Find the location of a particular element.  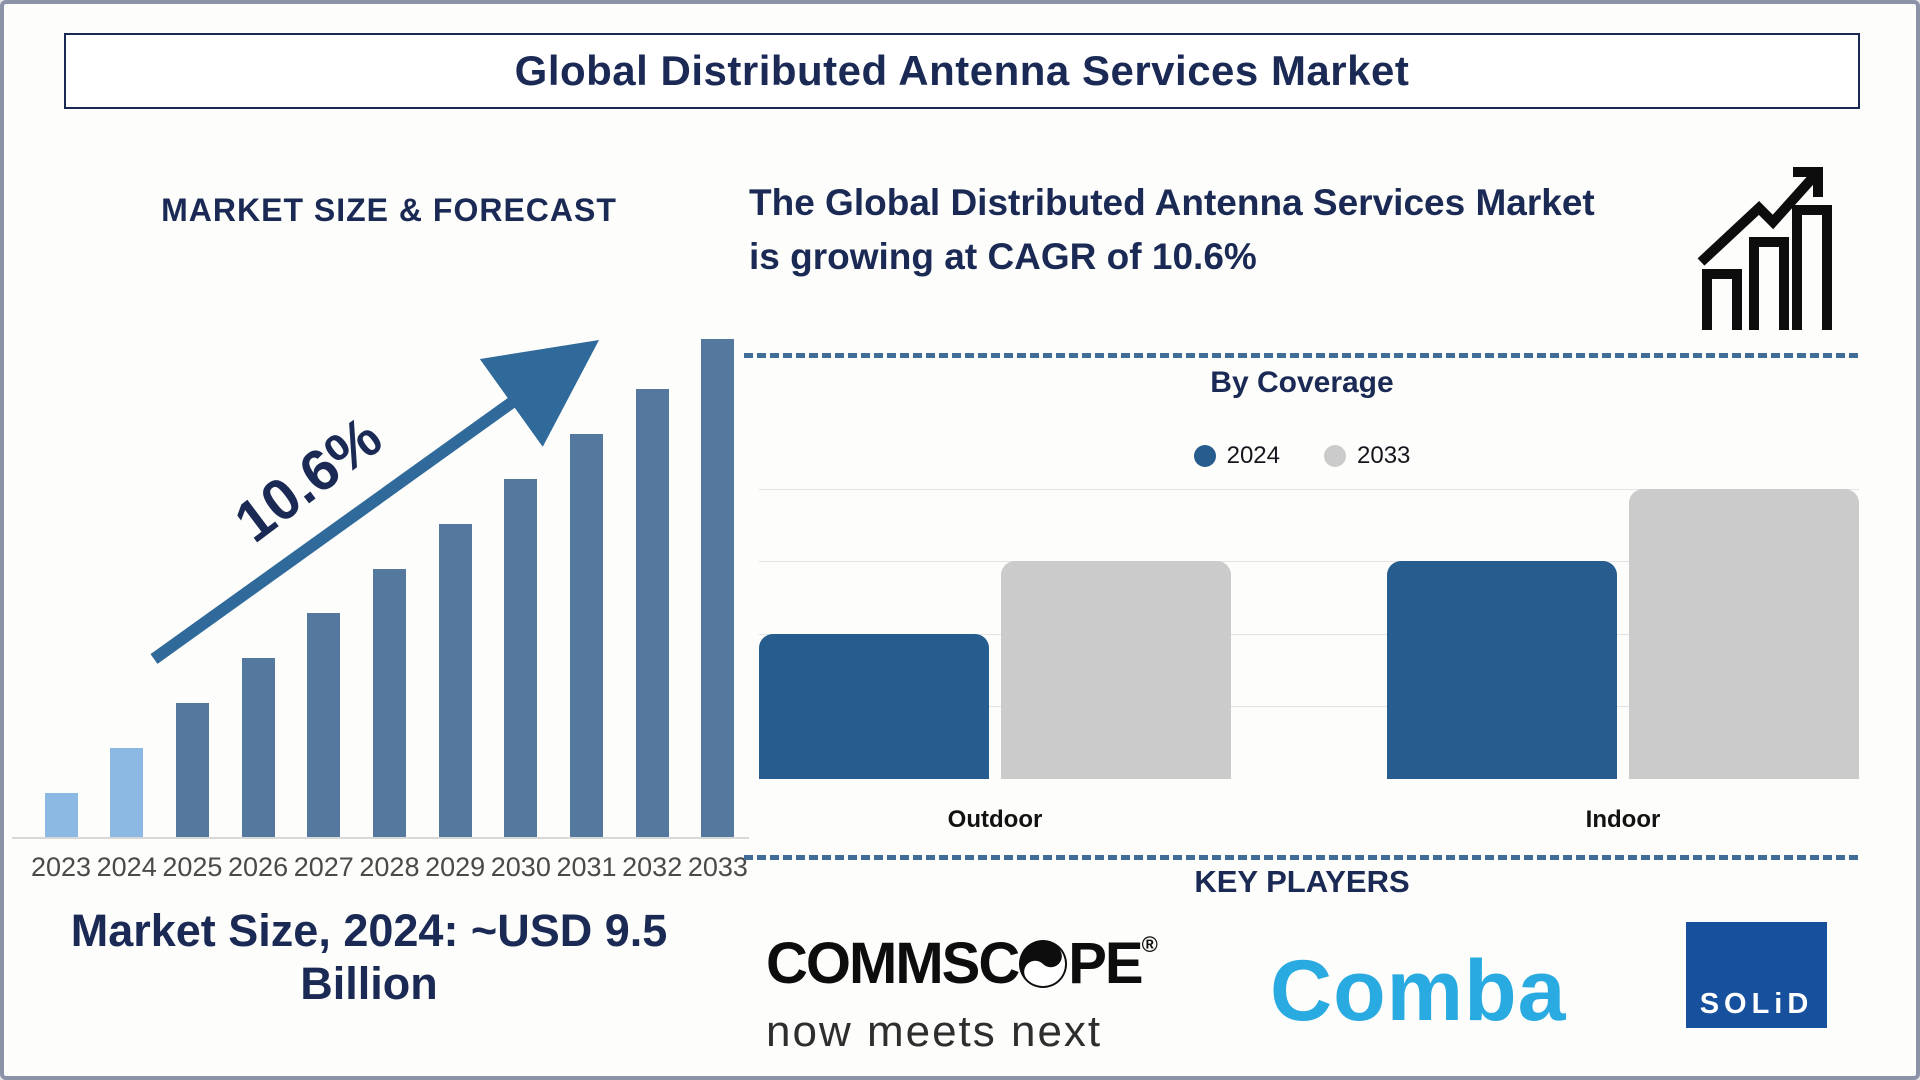

legend-item-2024: 2024 is located at coordinates (1236, 456).